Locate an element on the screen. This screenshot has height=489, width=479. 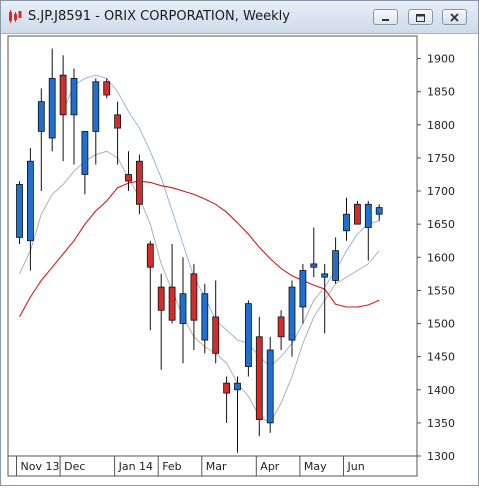
x-tick-label: Feb is located at coordinates (171, 466).